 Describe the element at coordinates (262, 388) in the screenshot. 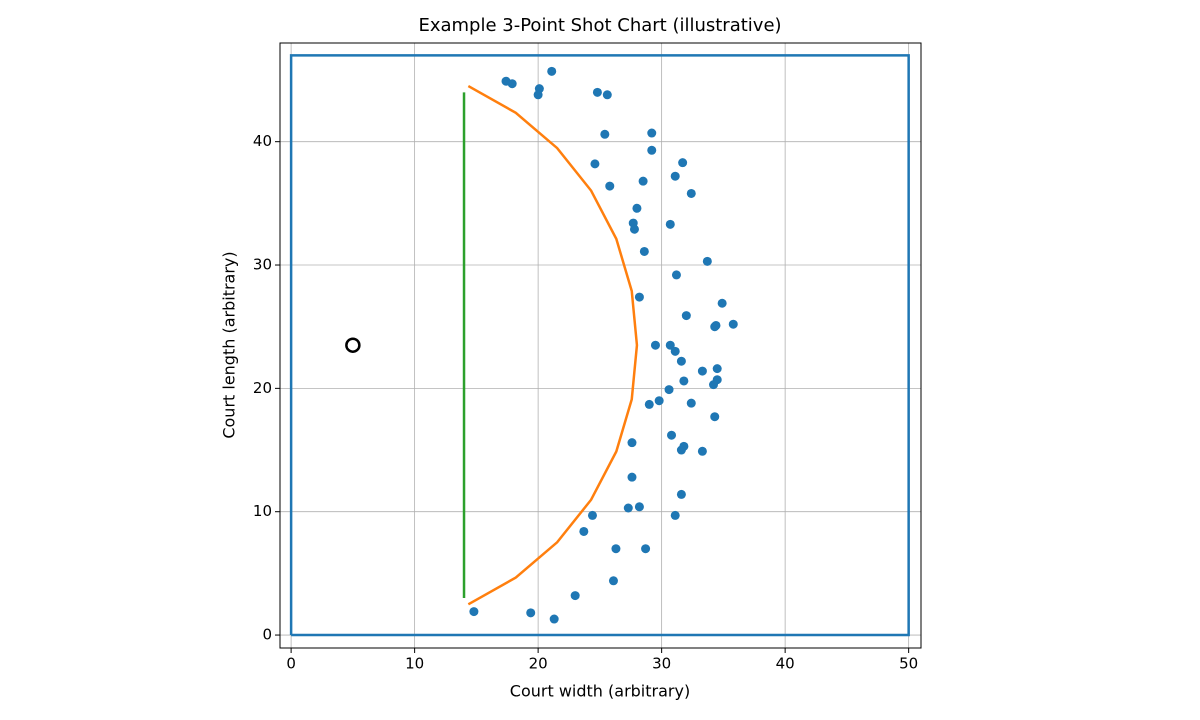

I see `y-tick-label: 20` at that location.